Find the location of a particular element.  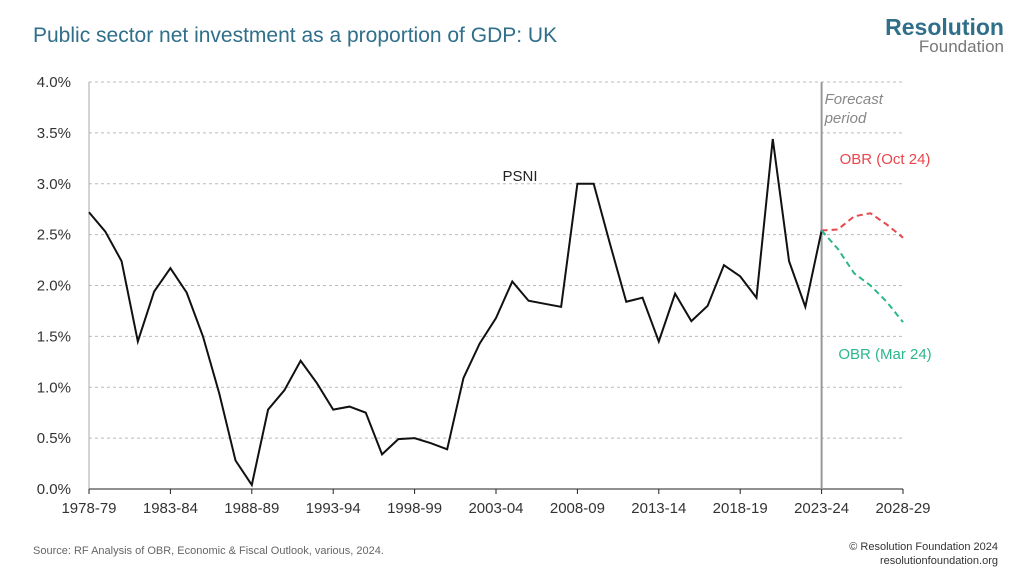

x-tick-label: 1998-99 is located at coordinates (414, 508).